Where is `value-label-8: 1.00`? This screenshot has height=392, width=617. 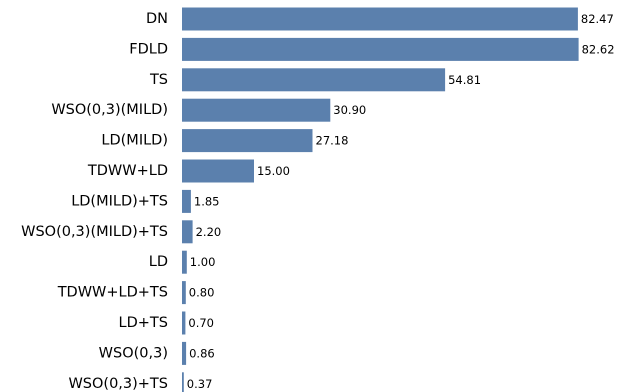
value-label-8: 1.00 is located at coordinates (203, 262).